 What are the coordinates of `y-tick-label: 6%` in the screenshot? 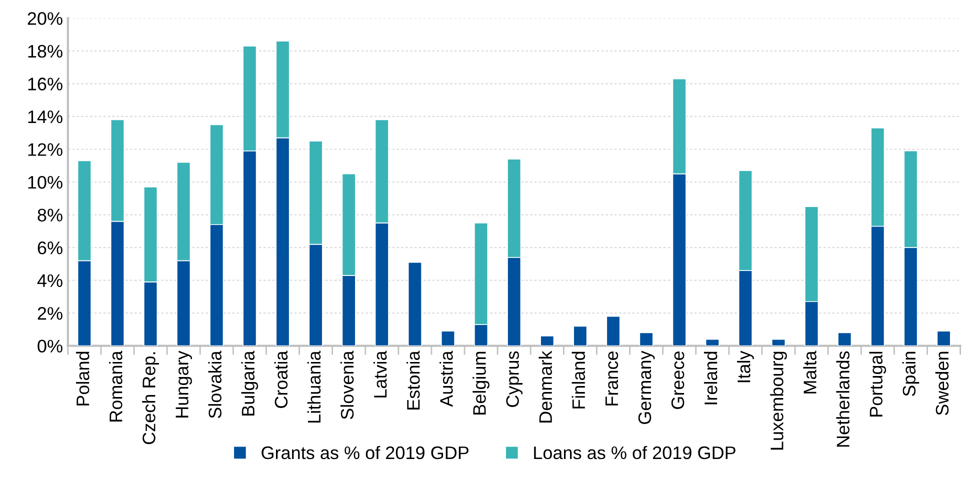 It's located at (50, 247).